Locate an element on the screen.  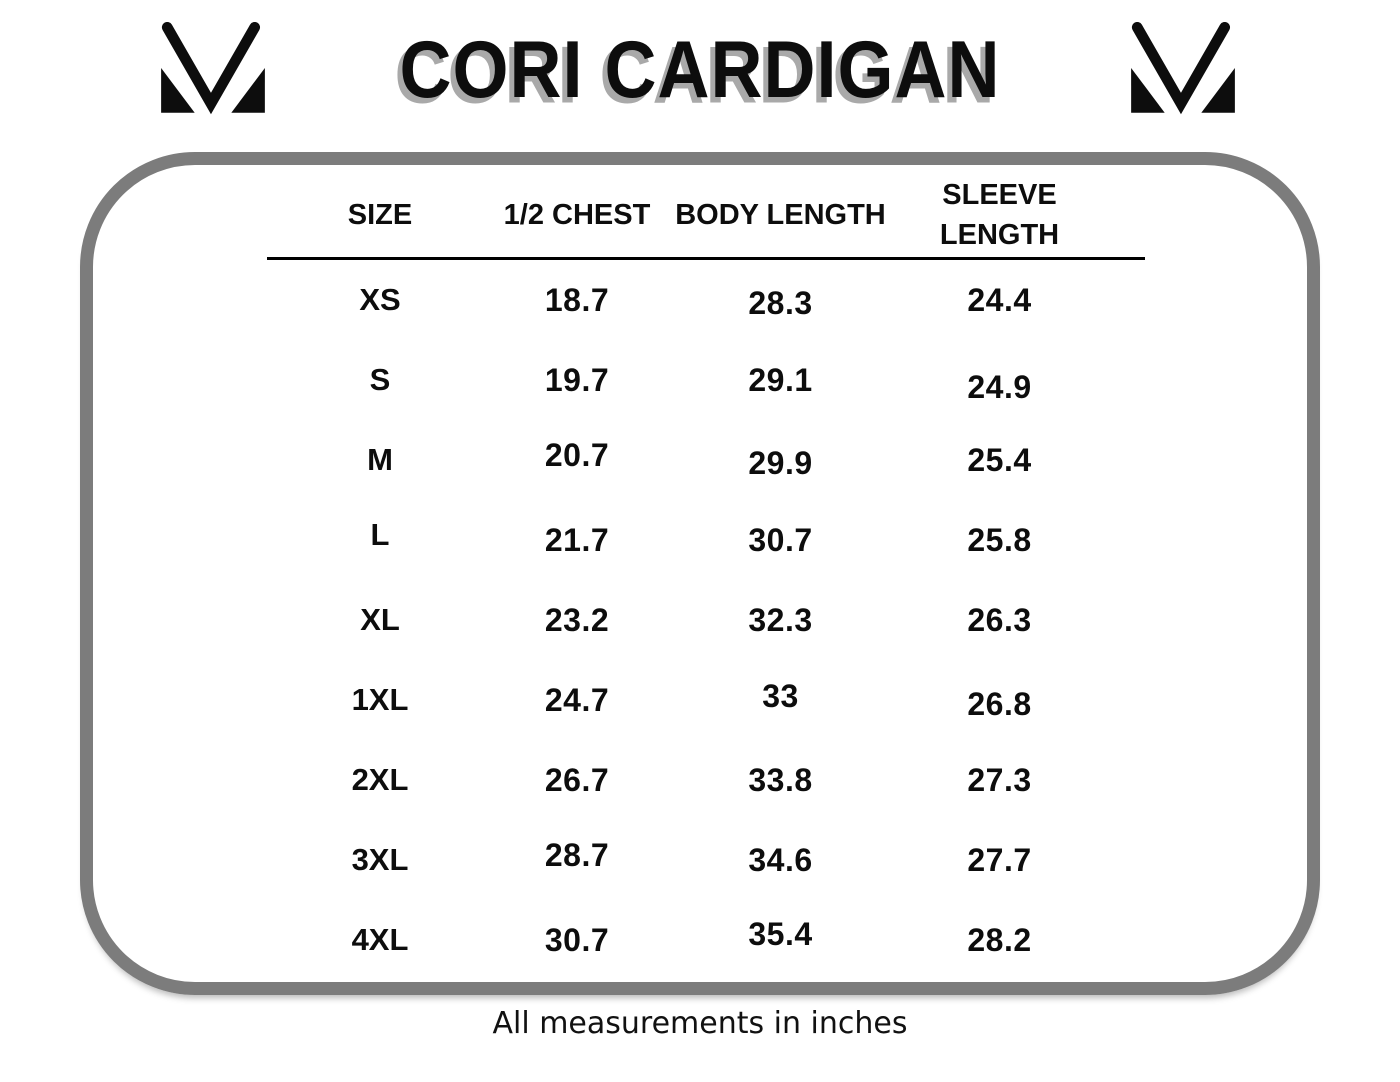
measurement-value: 27.7 is located at coordinates (999, 859).